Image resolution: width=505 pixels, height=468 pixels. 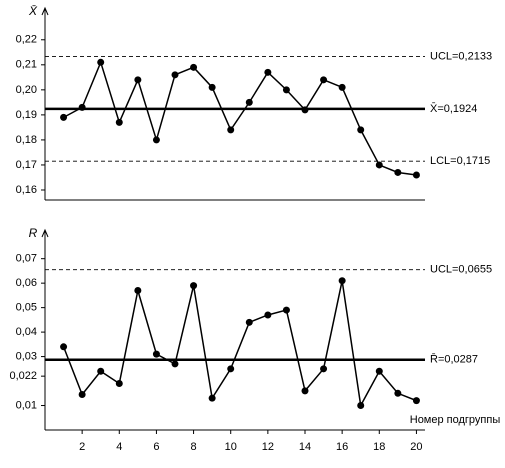 I want to click on x-tick-label: 10, so click(x=231, y=447).